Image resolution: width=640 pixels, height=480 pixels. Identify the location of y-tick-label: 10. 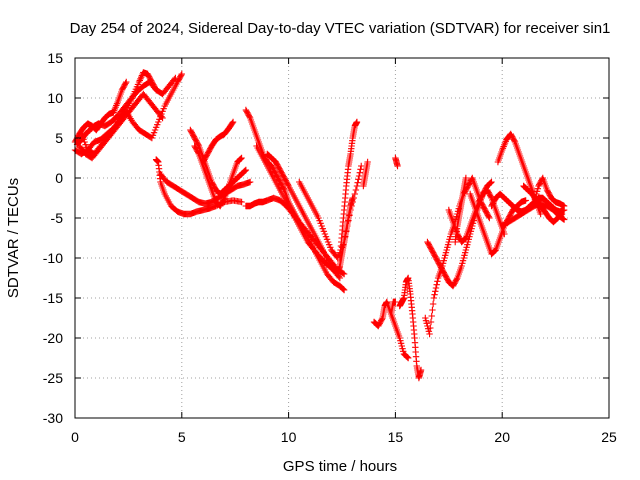
(55, 98).